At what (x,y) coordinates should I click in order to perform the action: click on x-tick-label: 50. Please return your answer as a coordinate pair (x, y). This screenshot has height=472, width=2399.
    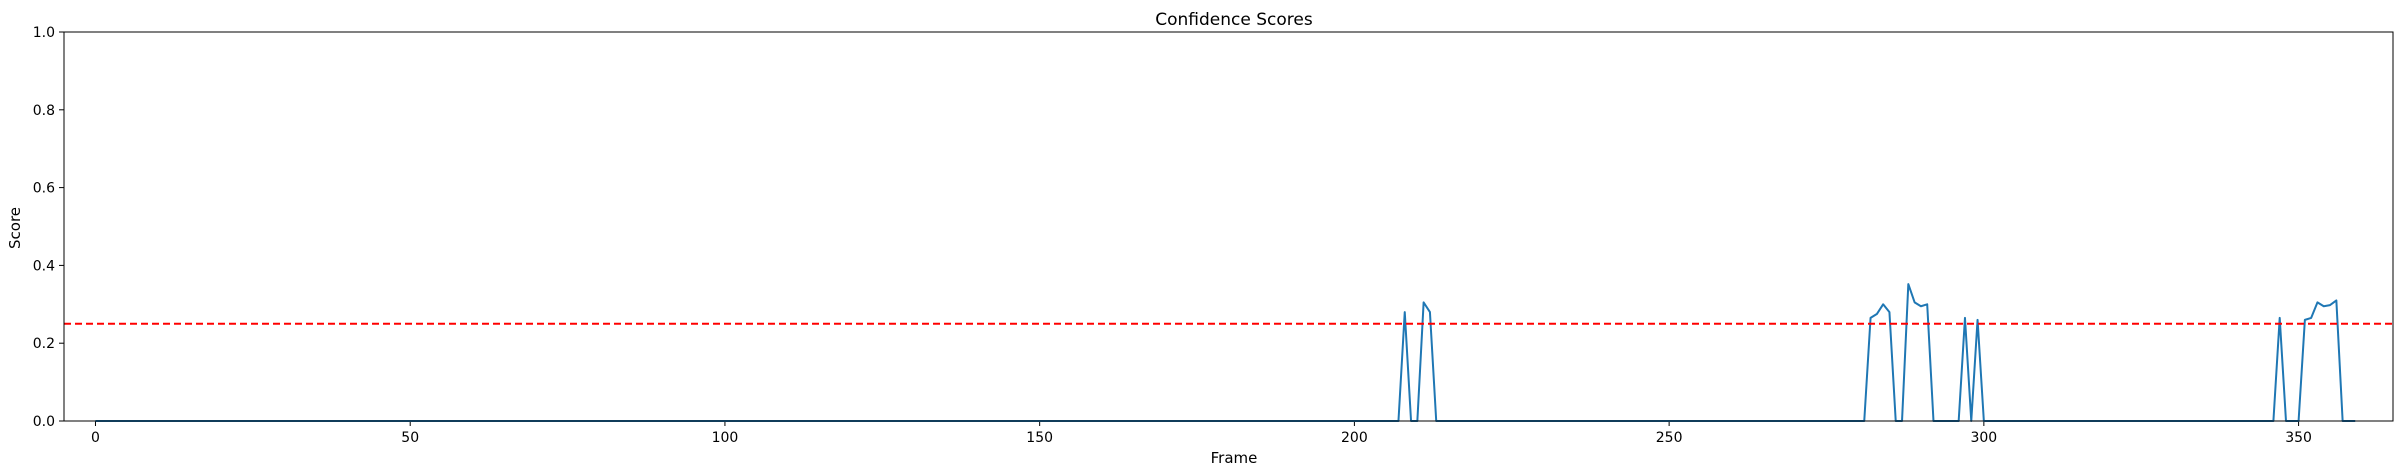
    Looking at the image, I should click on (410, 438).